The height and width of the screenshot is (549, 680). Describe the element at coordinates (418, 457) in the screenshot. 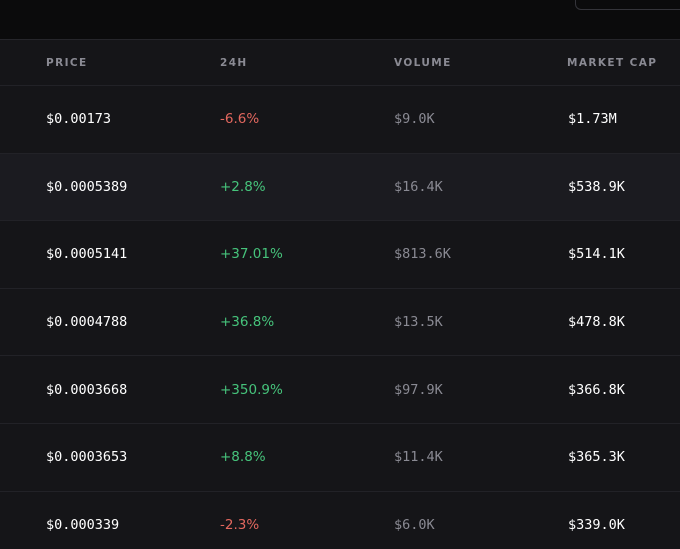

I see `volume-cell: $11.4K` at that location.